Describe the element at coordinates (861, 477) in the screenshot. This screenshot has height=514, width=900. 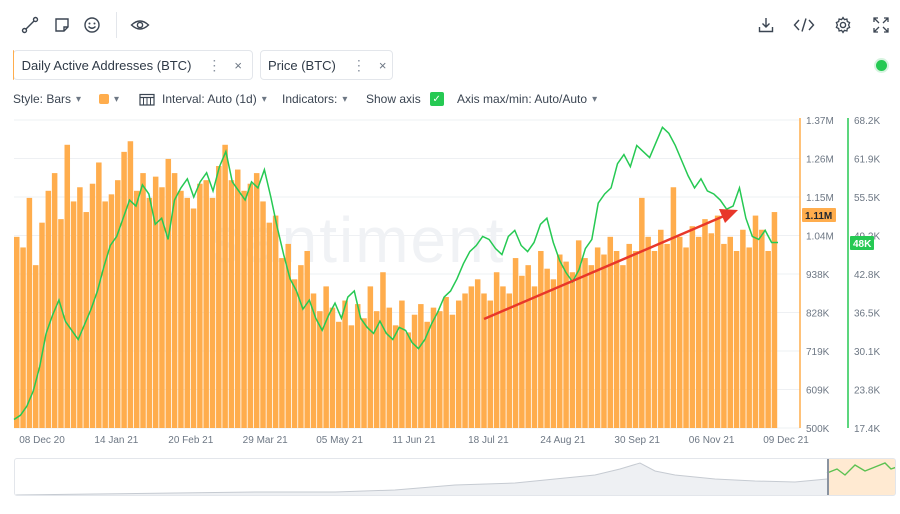
I see `navigator-selection-window` at that location.